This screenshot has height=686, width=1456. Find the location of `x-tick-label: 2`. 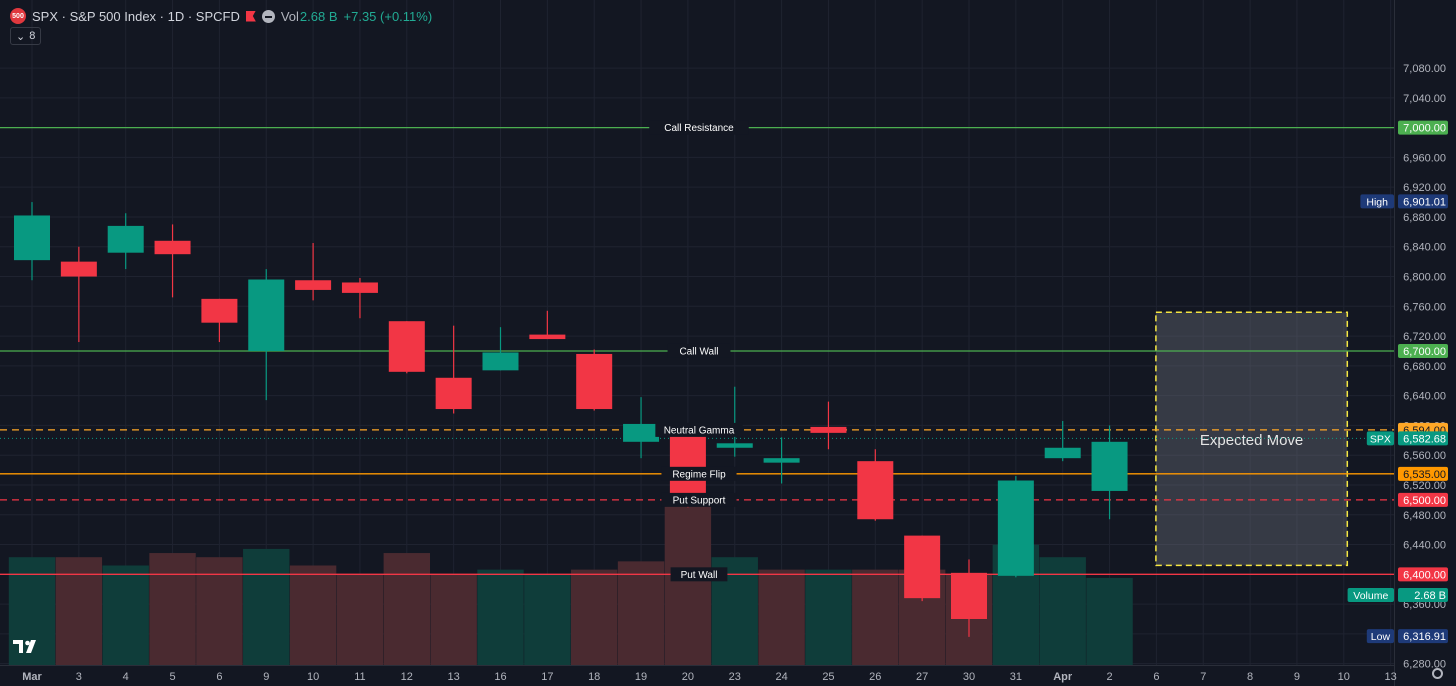

x-tick-label: 2 is located at coordinates (1109, 677).